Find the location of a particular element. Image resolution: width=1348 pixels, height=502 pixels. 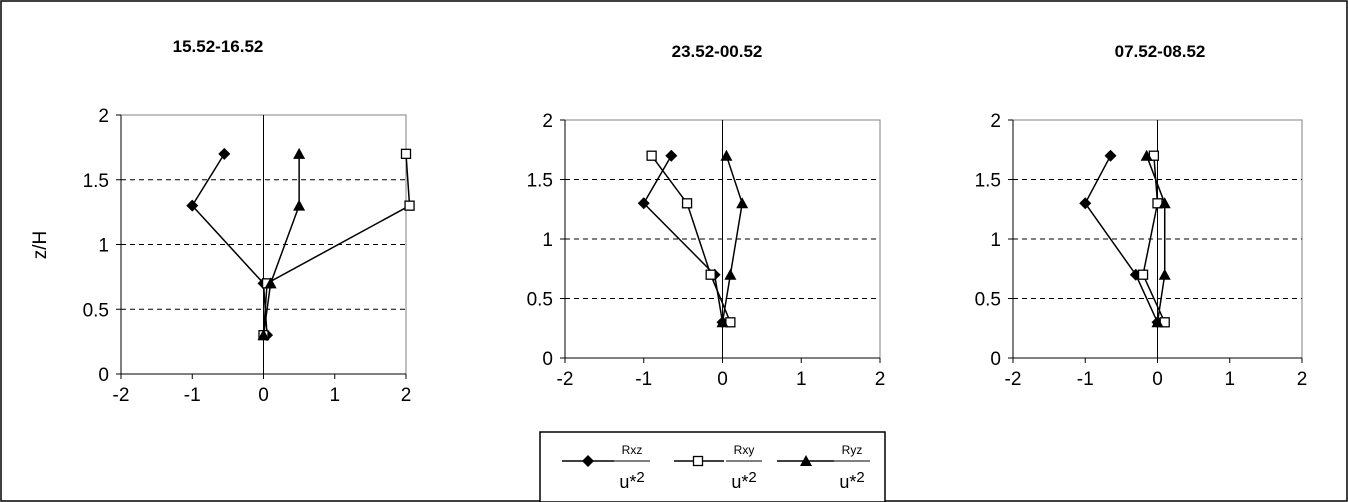

chart-3-x-tick-label-0: -2 is located at coordinates (1013, 379).